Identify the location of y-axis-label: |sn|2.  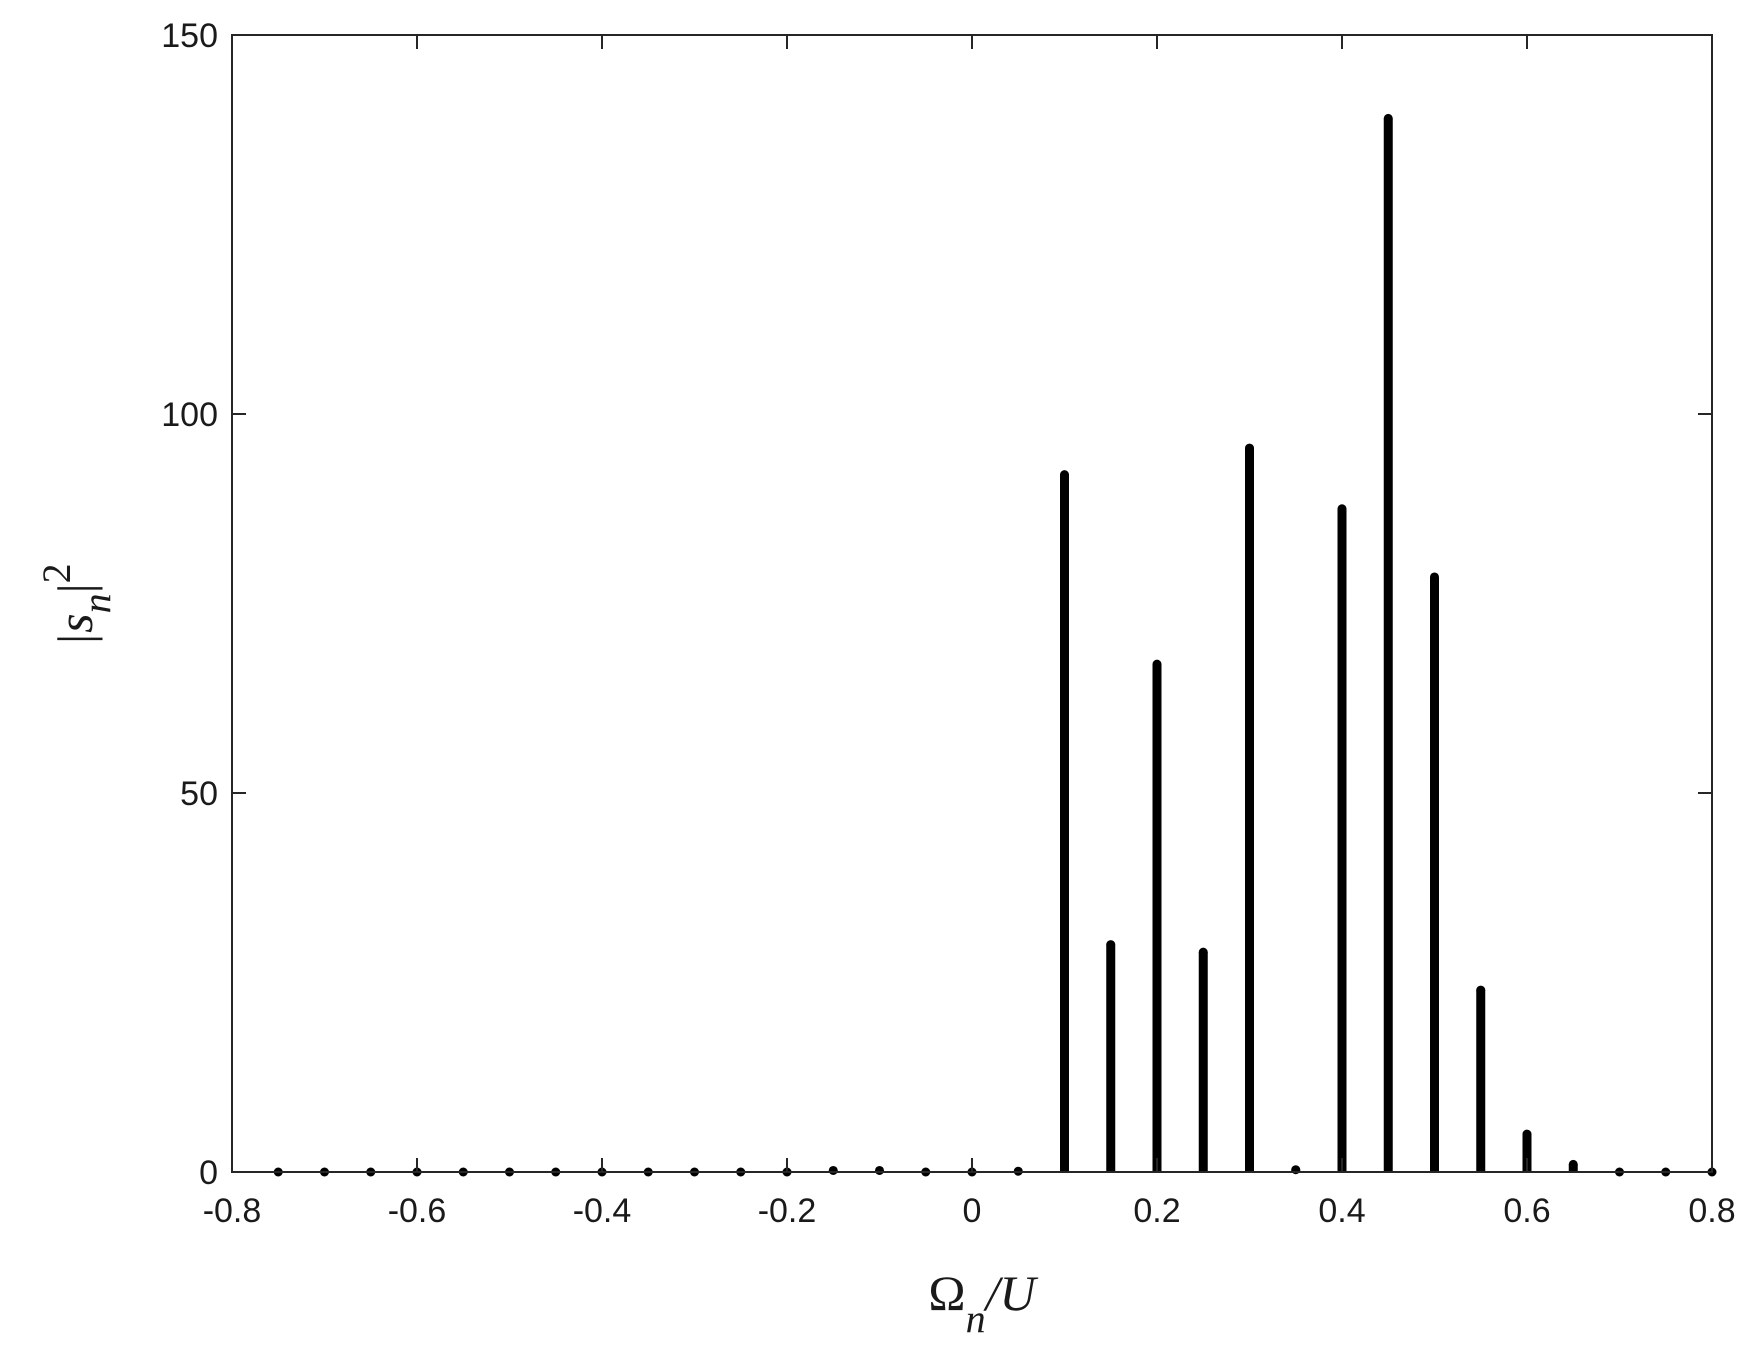
(76, 604).